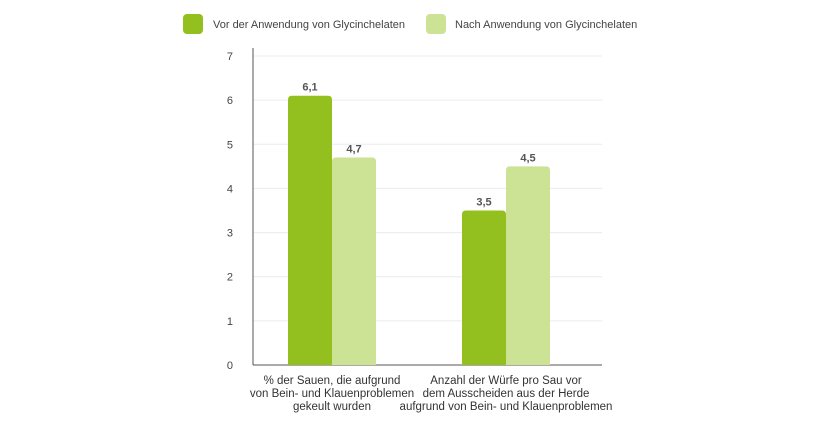  What do you see at coordinates (527, 158) in the screenshot?
I see `value-label: 4,5` at bounding box center [527, 158].